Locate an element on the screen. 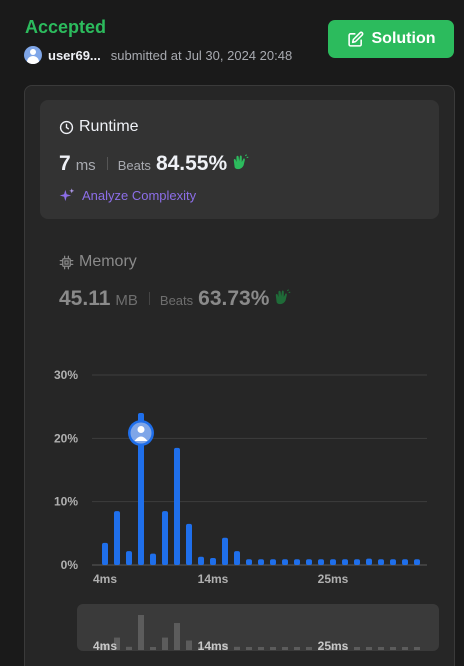  navigator-tick-label: 14ms is located at coordinates (213, 646).